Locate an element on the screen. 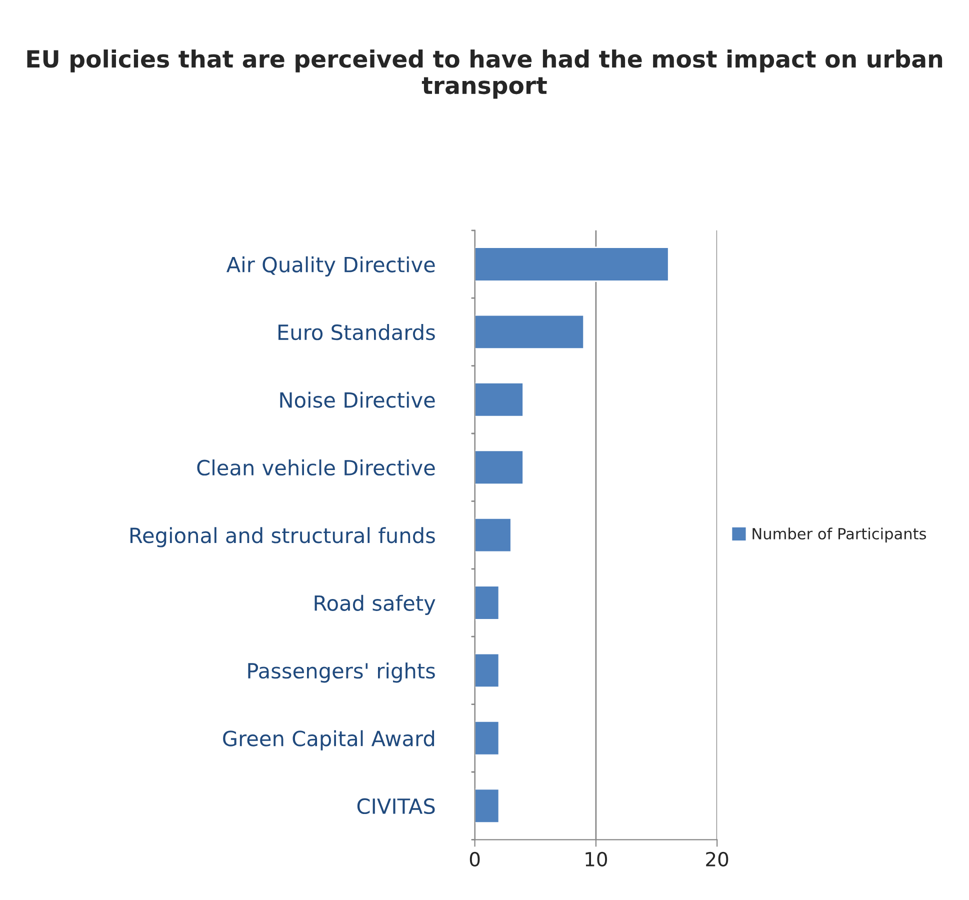  y-tick-label: Noise Directive is located at coordinates (357, 400).